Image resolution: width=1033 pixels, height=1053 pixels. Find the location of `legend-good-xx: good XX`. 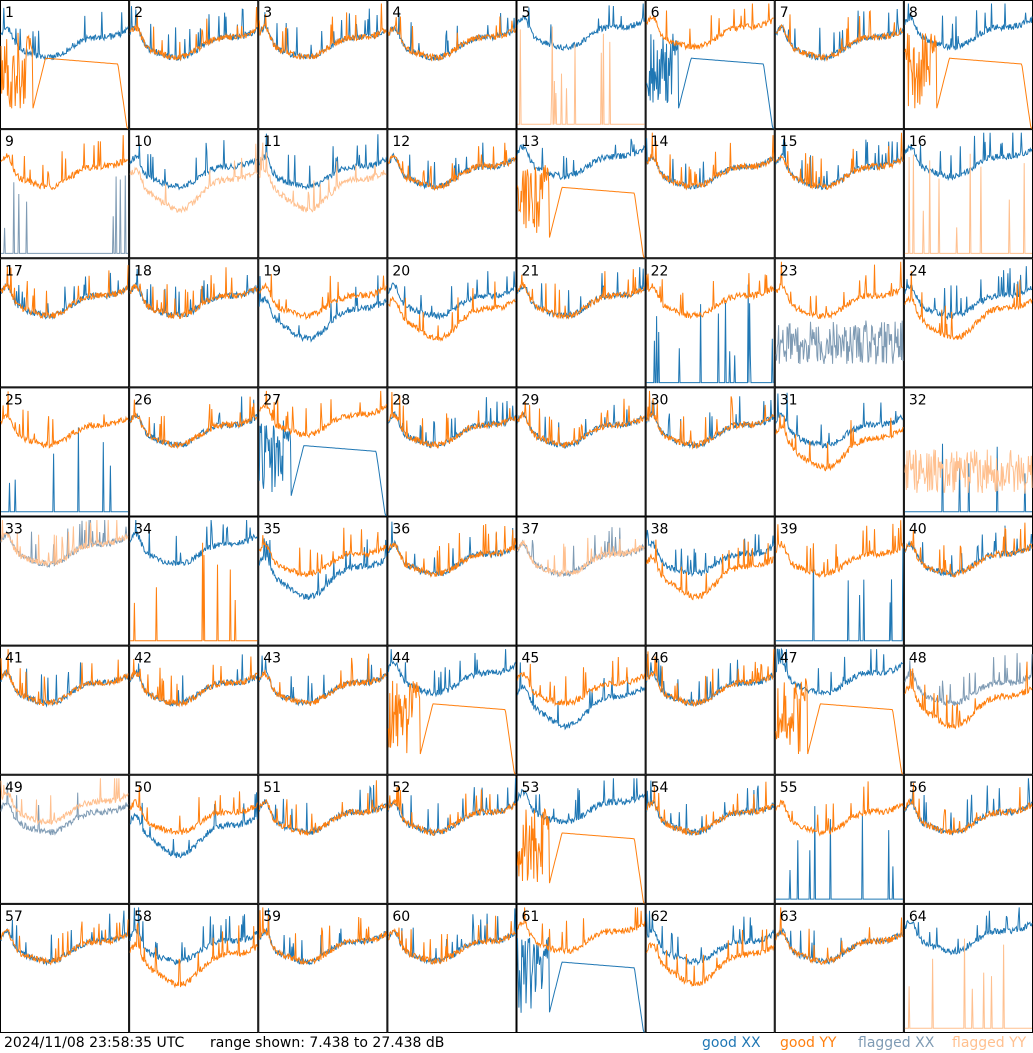

legend-good-xx: good XX is located at coordinates (731, 1043).